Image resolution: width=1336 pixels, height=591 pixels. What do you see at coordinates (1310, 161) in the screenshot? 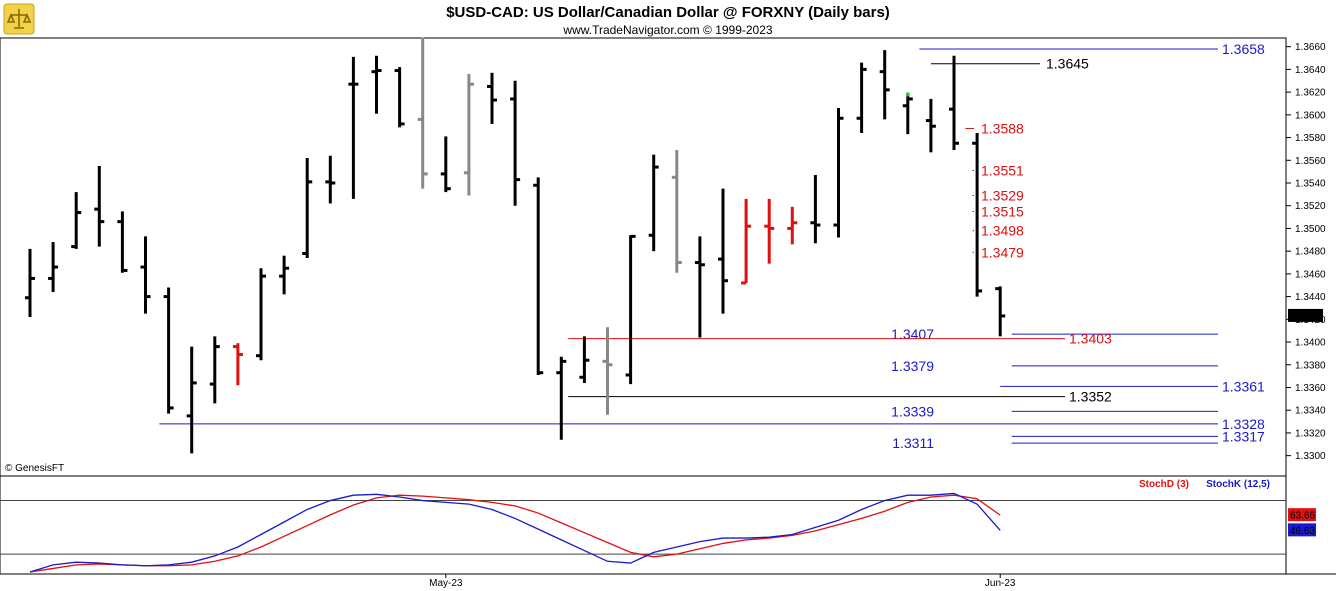
I see `y-tick-label: 1.3560` at bounding box center [1310, 161].